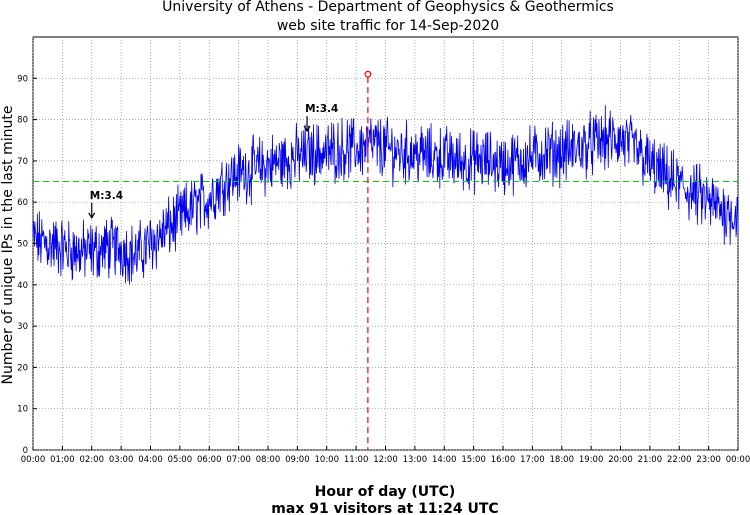 The height and width of the screenshot is (515, 750). I want to click on x-tick-label: 05:00, so click(180, 460).